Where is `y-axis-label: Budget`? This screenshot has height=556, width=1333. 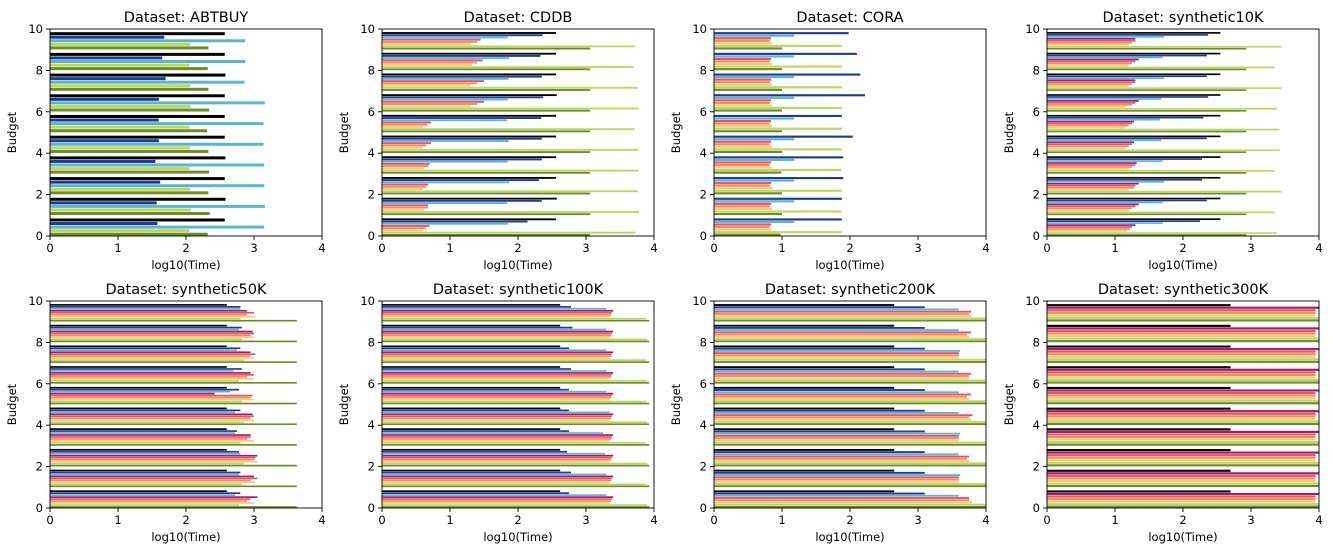 y-axis-label: Budget is located at coordinates (1009, 132).